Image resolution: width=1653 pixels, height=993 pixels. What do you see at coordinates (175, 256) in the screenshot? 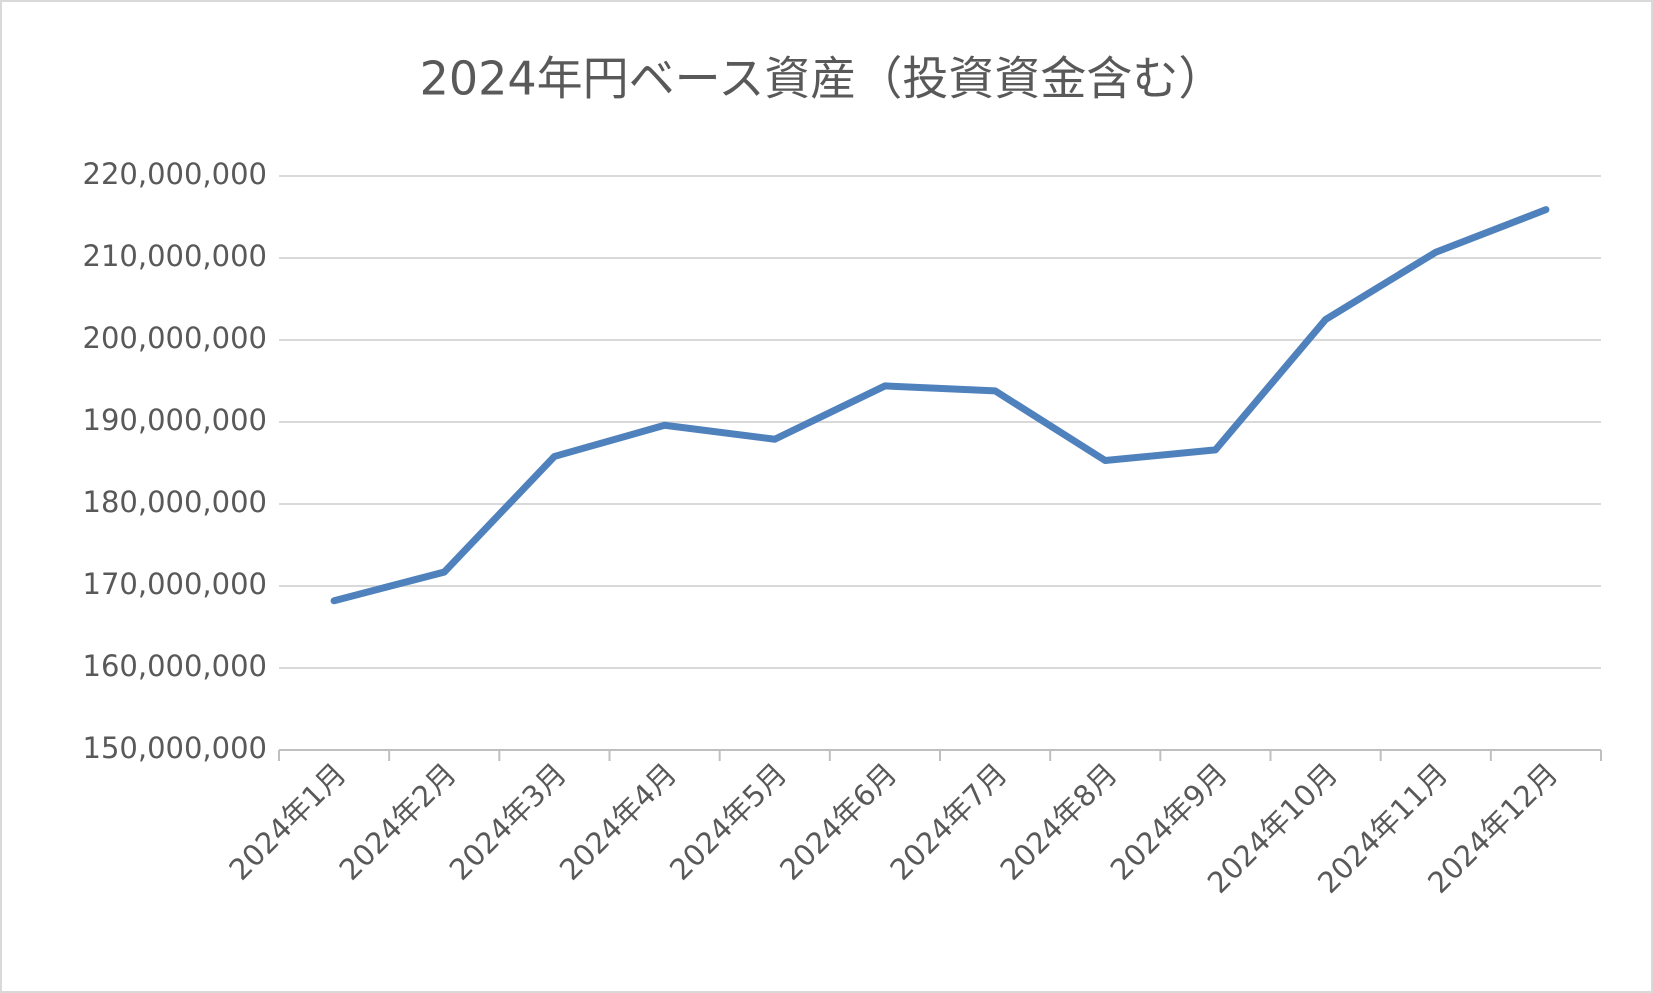
I see `y-tick-label: 210,000,000` at bounding box center [175, 256].